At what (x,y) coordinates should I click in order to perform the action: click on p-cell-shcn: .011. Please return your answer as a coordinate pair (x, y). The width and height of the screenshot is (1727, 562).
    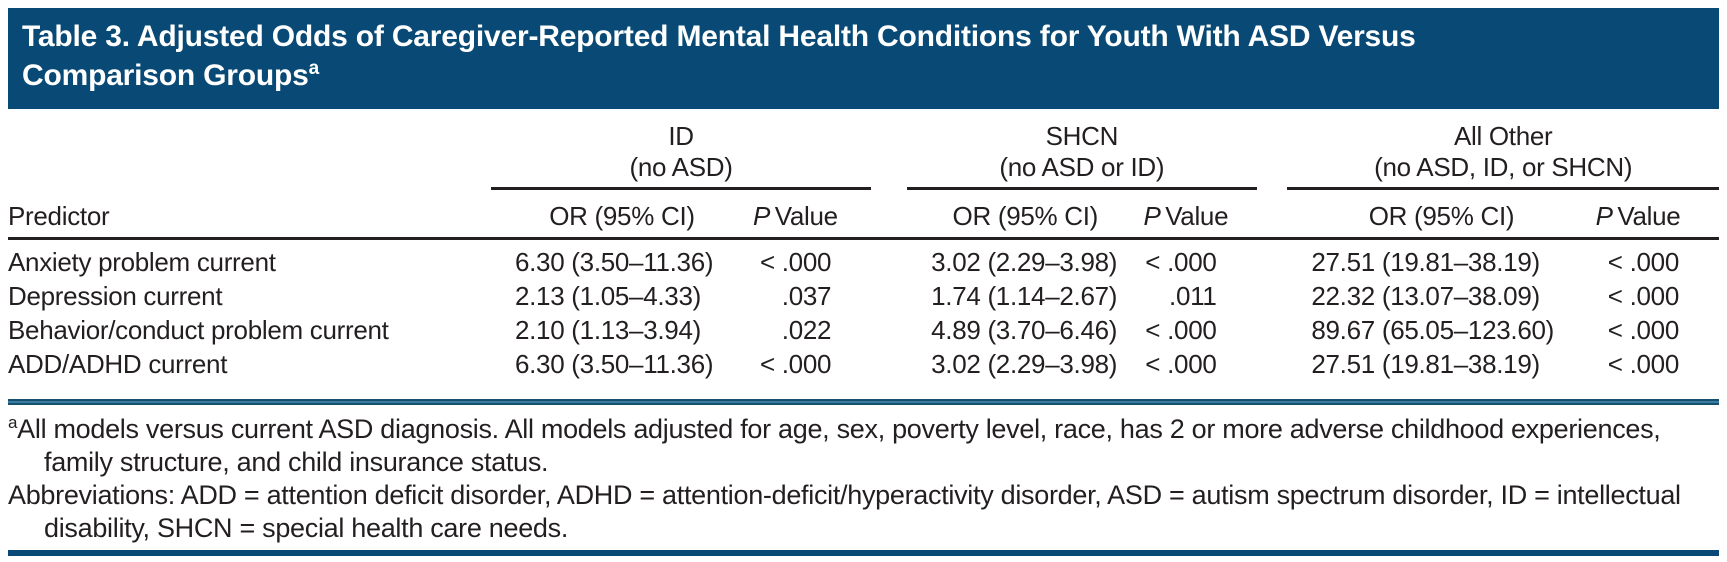
    Looking at the image, I should click on (1193, 296).